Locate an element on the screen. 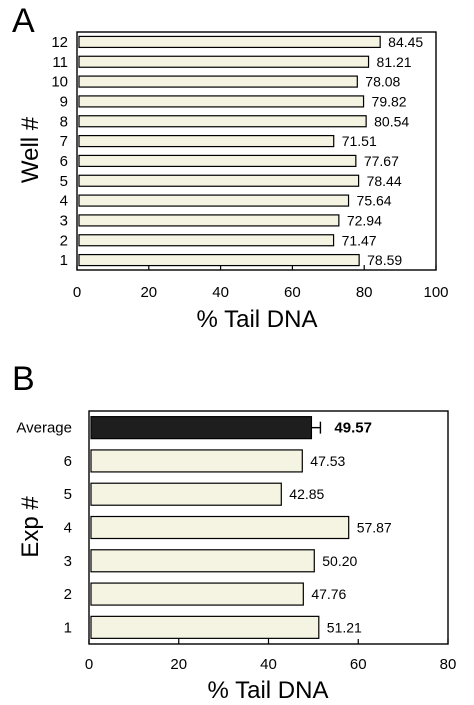 The image size is (474, 705). chart-b-value-label: 49.57 is located at coordinates (353, 428).